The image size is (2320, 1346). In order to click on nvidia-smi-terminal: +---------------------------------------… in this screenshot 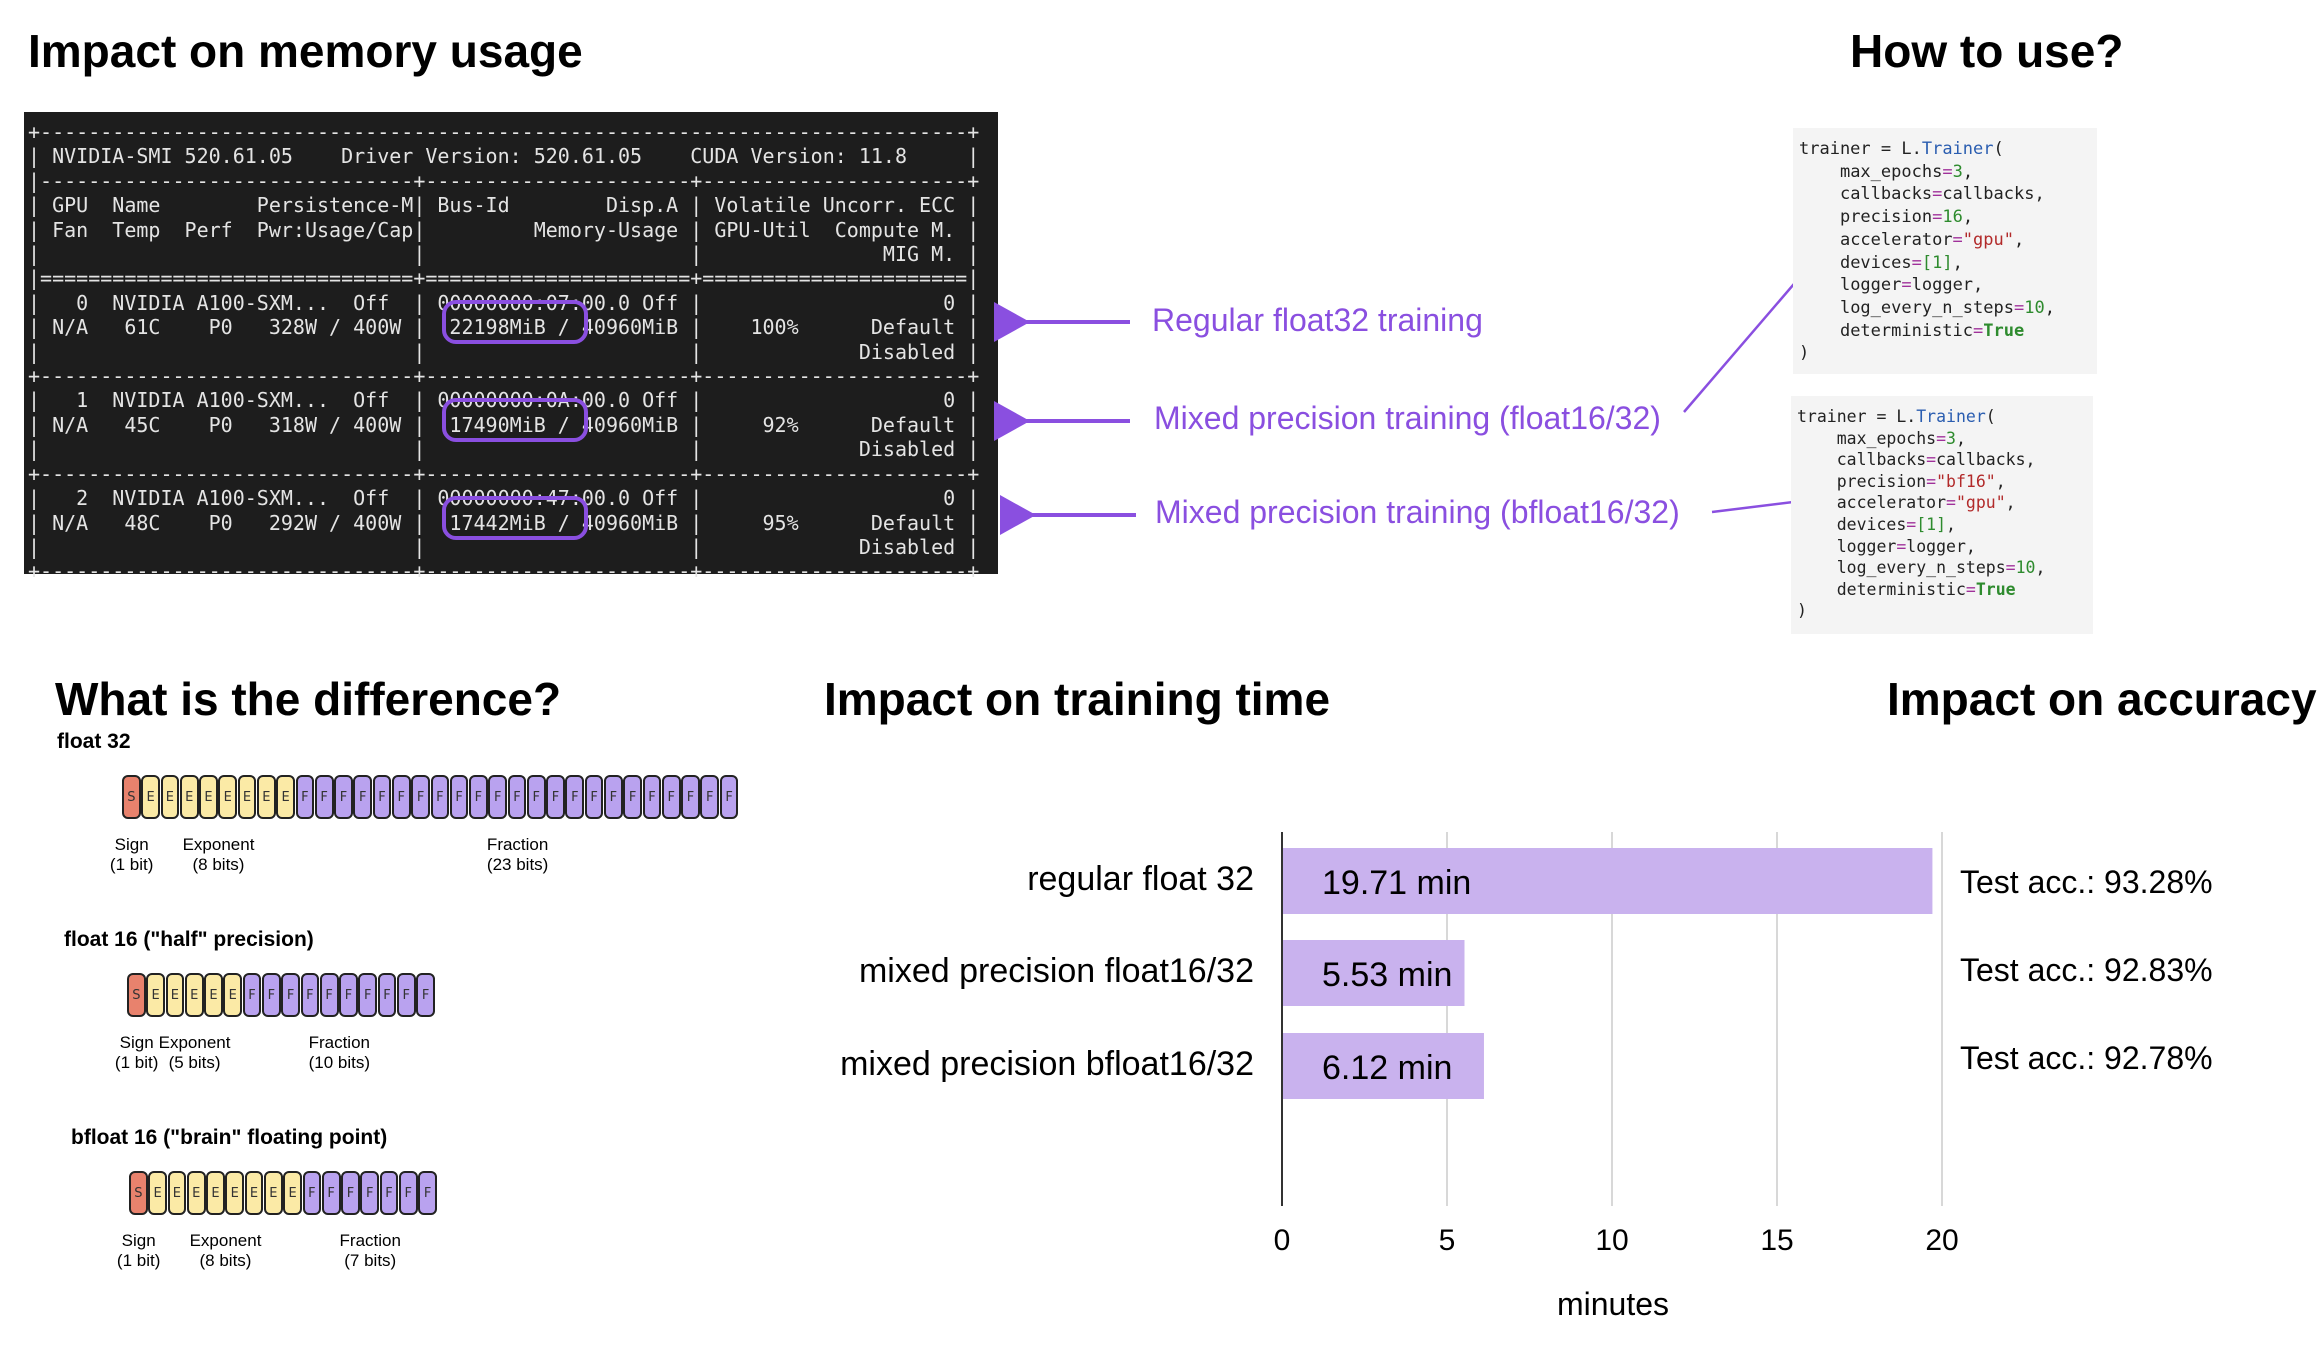, I will do `click(511, 347)`.